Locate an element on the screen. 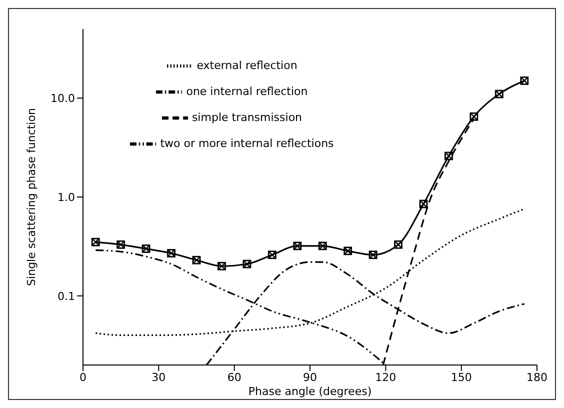 This screenshot has height=408, width=564. x-tick-label: 150 is located at coordinates (461, 377).